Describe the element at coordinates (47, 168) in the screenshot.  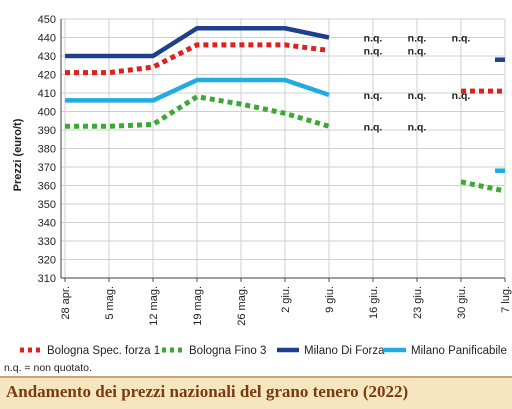
I see `y-tick-label: 370` at that location.